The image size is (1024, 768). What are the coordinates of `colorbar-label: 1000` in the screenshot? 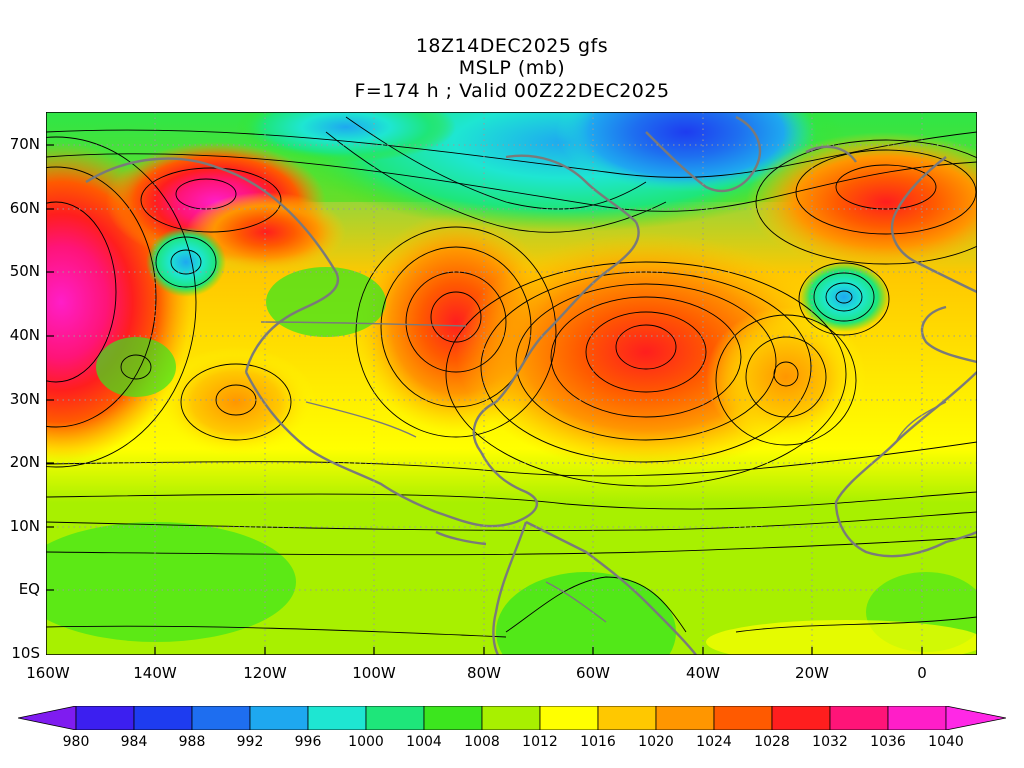 It's located at (366, 742).